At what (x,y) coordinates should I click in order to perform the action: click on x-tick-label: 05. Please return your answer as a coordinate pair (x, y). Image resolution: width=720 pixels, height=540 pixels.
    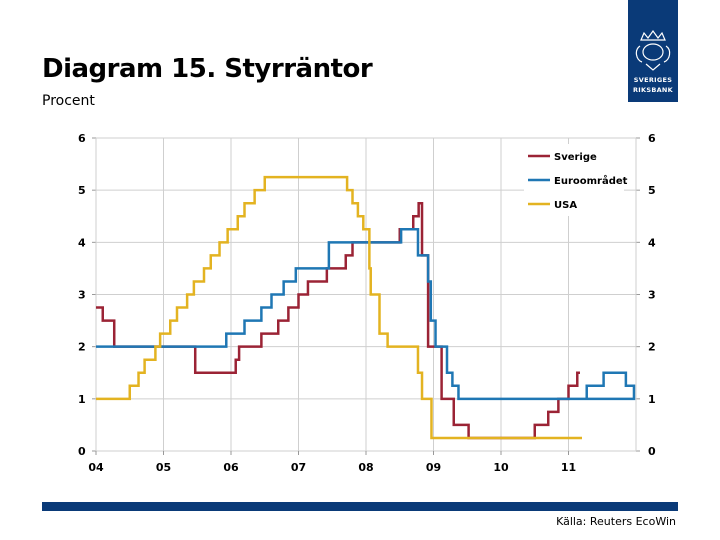
    Looking at the image, I should click on (163, 467).